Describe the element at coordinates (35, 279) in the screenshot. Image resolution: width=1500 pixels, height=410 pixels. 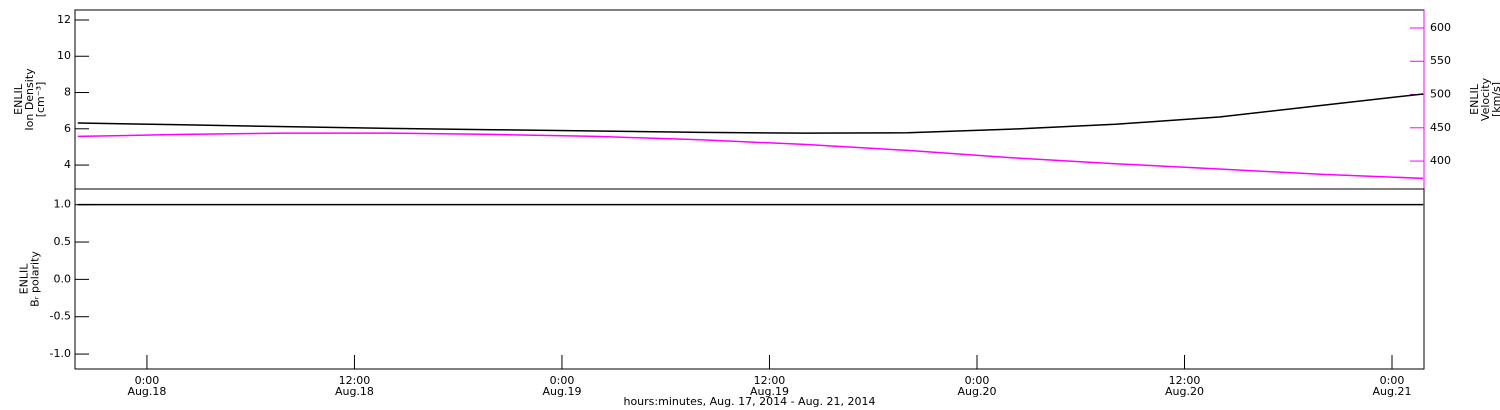
I see `ylabel-line: Bᵣ polarity` at that location.